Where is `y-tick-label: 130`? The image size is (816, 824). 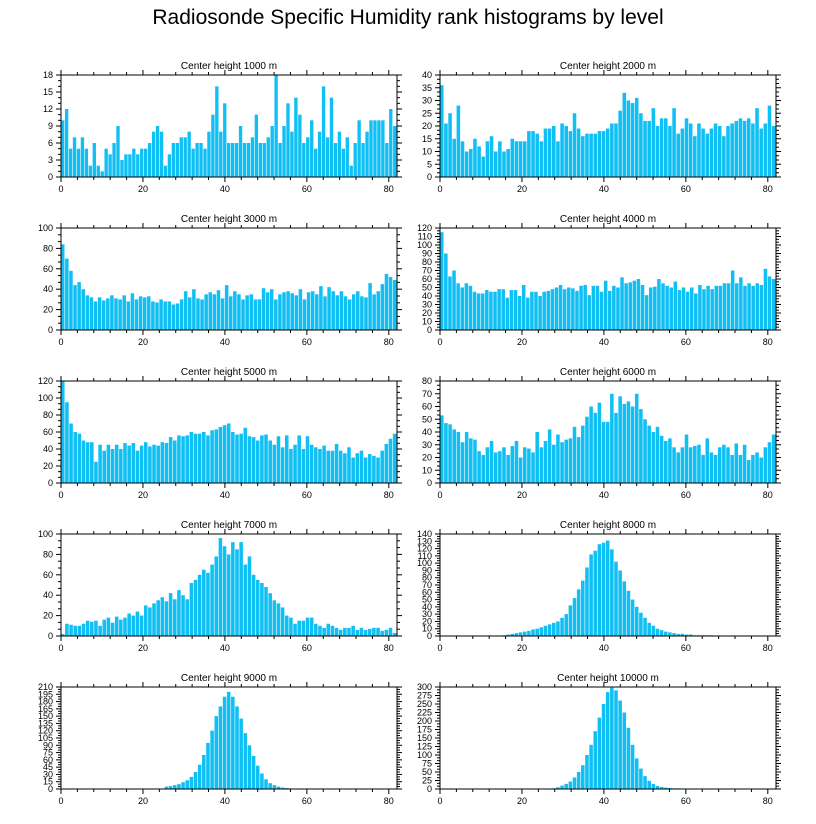
y-tick-label: 130 is located at coordinates (424, 541).